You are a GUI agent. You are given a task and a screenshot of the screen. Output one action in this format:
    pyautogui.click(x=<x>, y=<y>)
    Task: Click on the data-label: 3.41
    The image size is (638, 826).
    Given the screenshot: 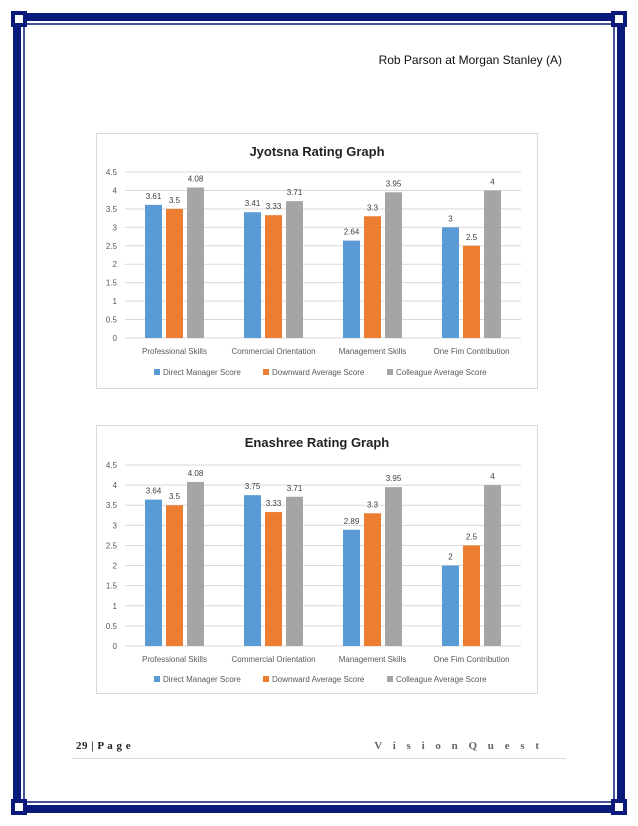 What is the action you would take?
    pyautogui.click(x=253, y=203)
    